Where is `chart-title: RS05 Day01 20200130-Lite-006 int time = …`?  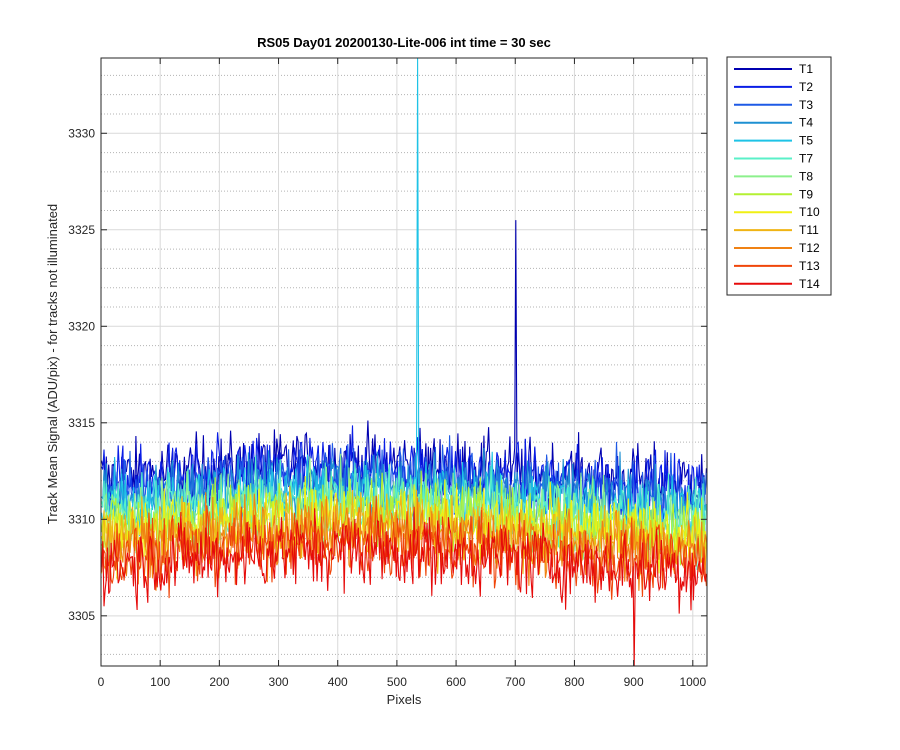 chart-title: RS05 Day01 20200130-Lite-006 int time = … is located at coordinates (404, 42).